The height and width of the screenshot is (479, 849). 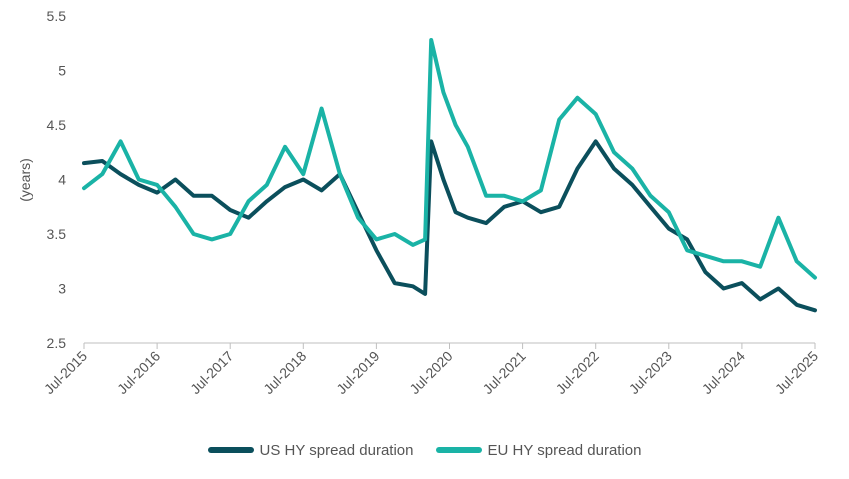 I want to click on y-tick-label: 5.5, so click(x=57, y=16).